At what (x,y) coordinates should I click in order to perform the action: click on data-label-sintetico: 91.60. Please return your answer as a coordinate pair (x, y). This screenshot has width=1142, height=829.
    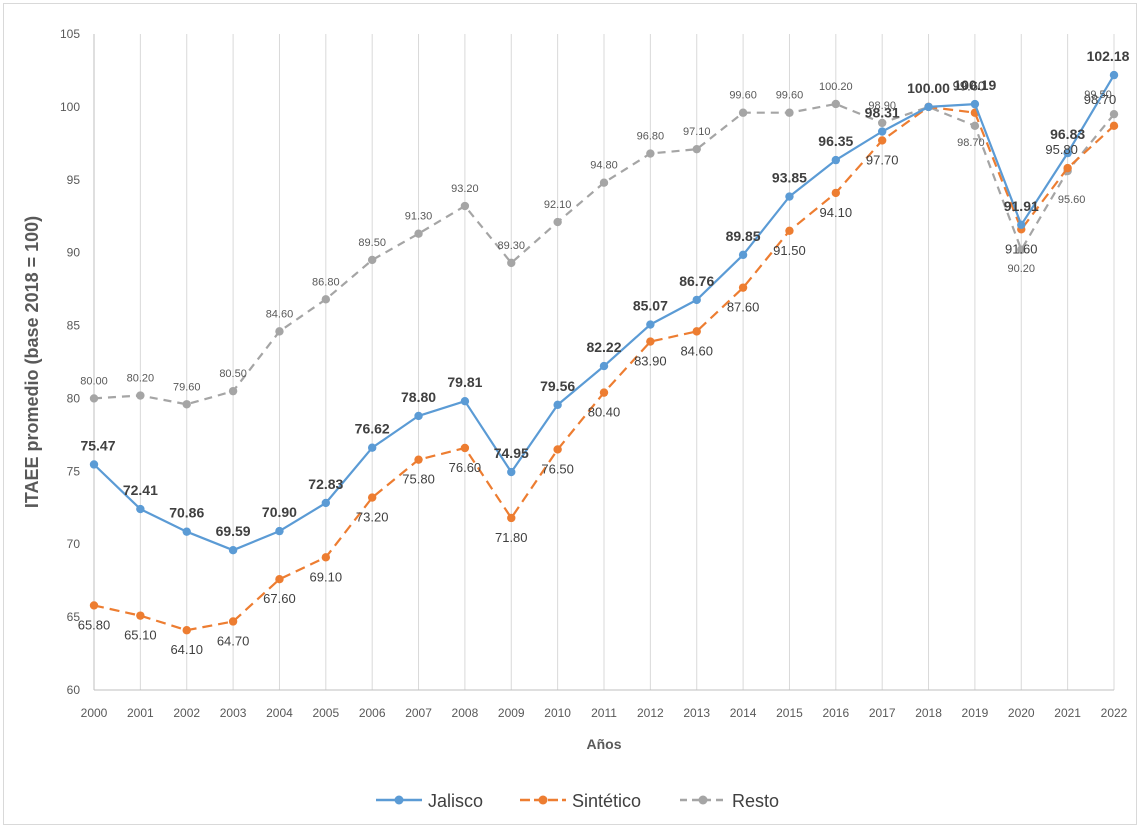
    Looking at the image, I should click on (1021, 248).